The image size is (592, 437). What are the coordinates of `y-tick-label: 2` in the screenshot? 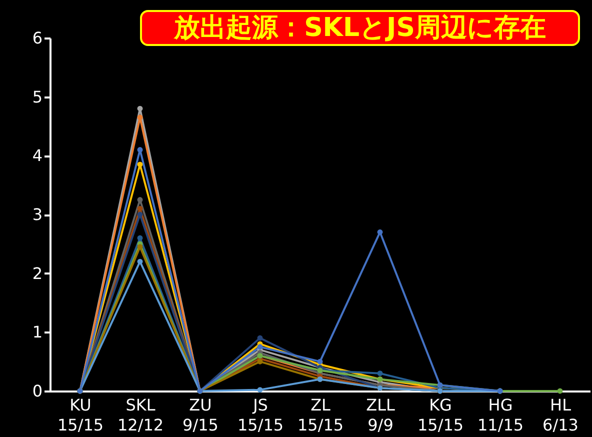 It's located at (37, 273).